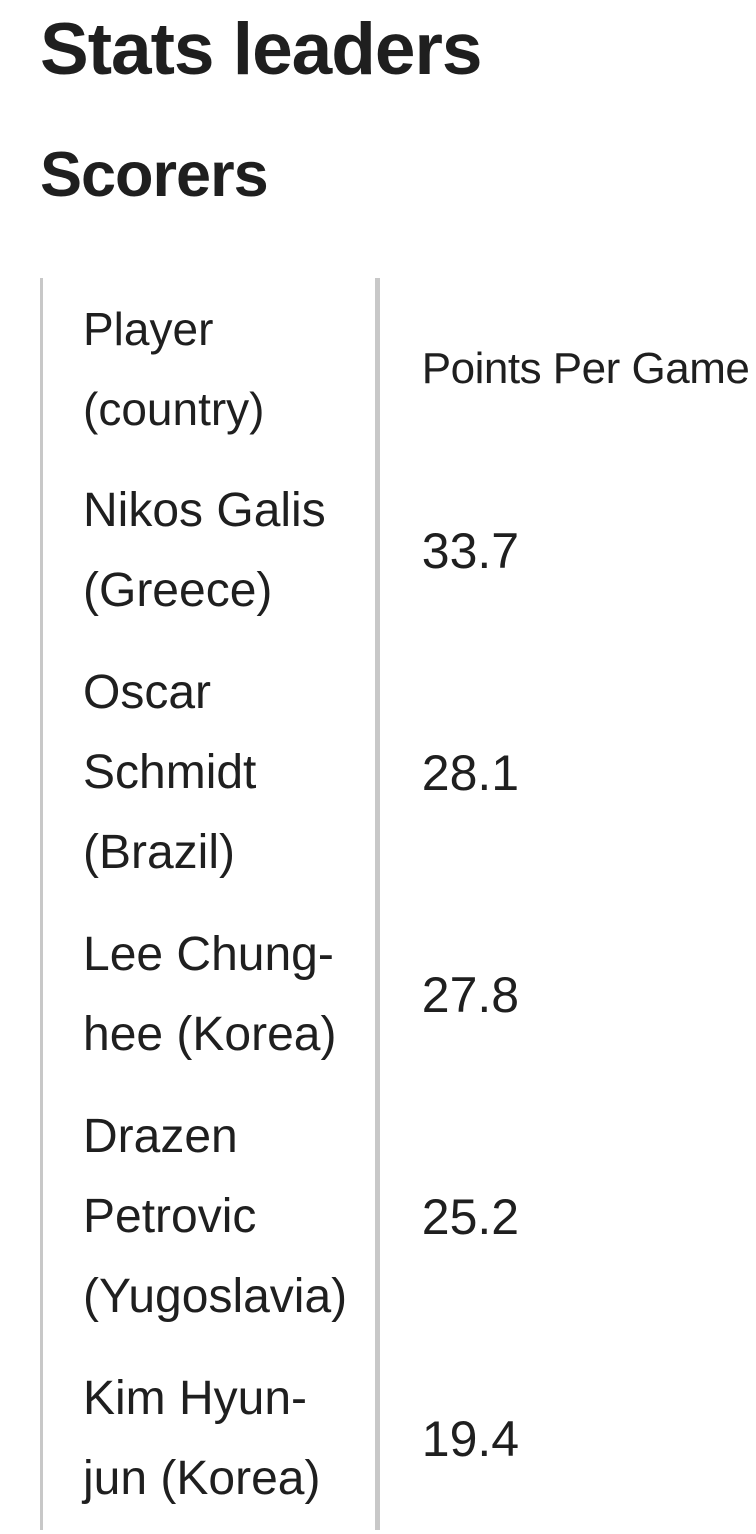 The height and width of the screenshot is (1534, 756). Describe the element at coordinates (470, 1217) in the screenshot. I see `points-value-cell: 25.2` at that location.